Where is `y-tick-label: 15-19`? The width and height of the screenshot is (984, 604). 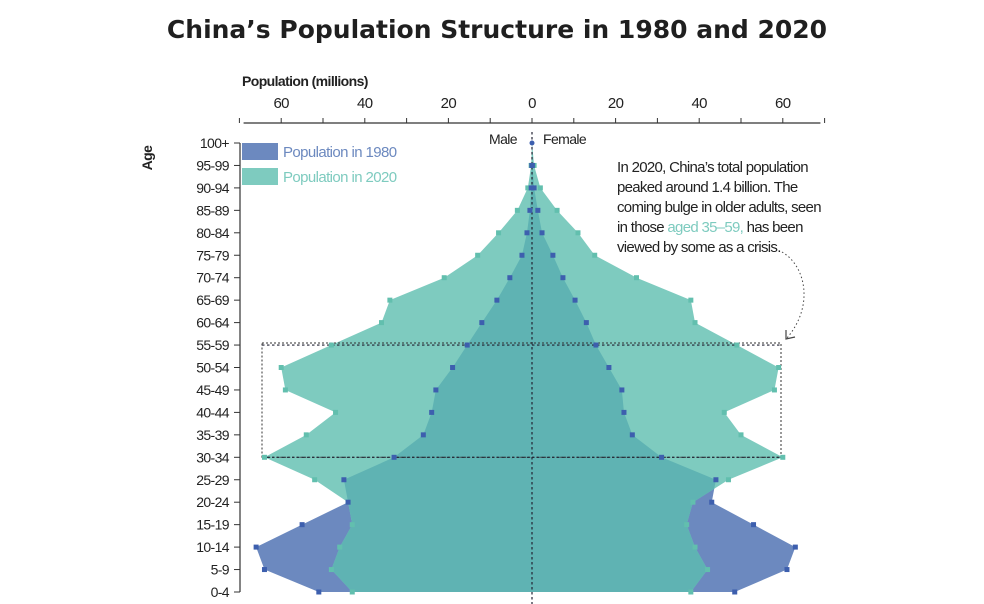 y-tick-label: 15-19 is located at coordinates (213, 525).